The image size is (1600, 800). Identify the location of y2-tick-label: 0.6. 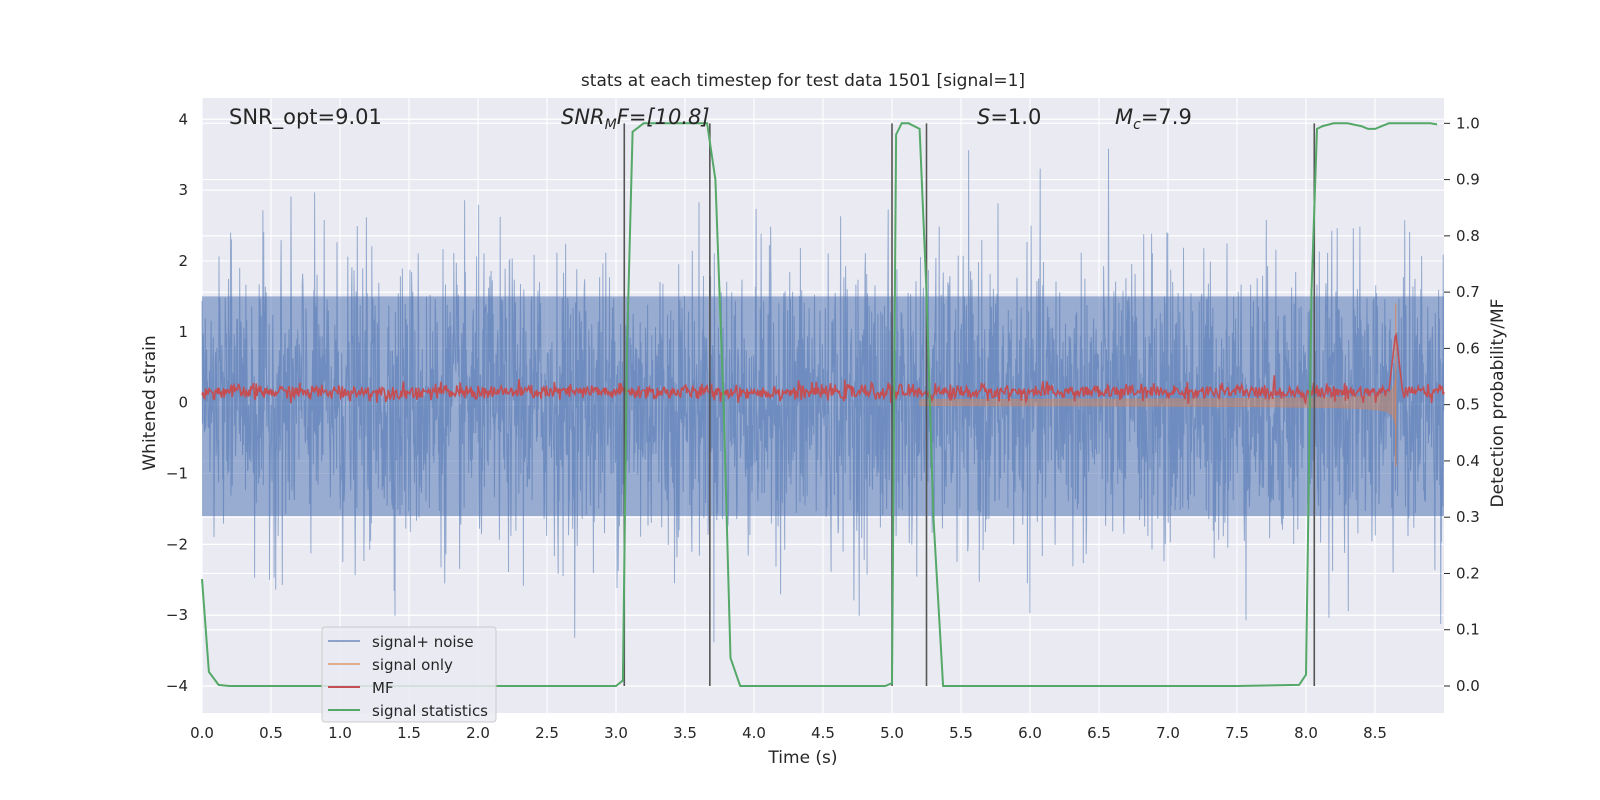
(1468, 348).